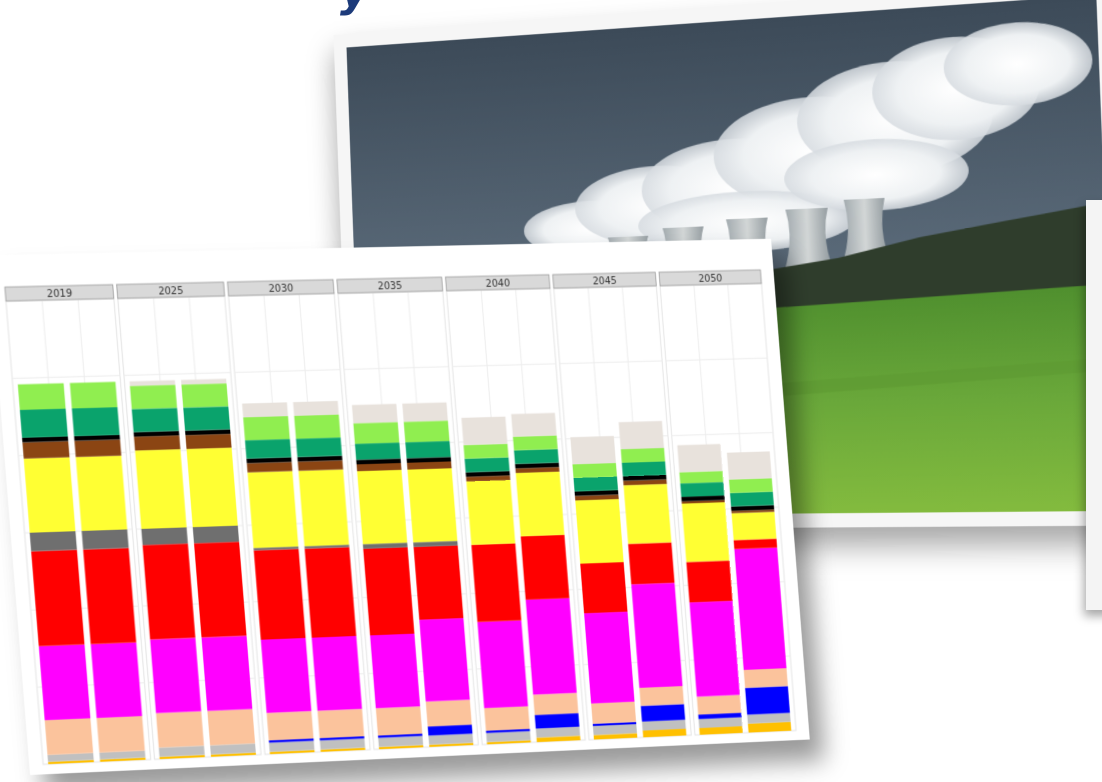  I want to click on bar-segment-2030-1-s12, so click(265, 409).